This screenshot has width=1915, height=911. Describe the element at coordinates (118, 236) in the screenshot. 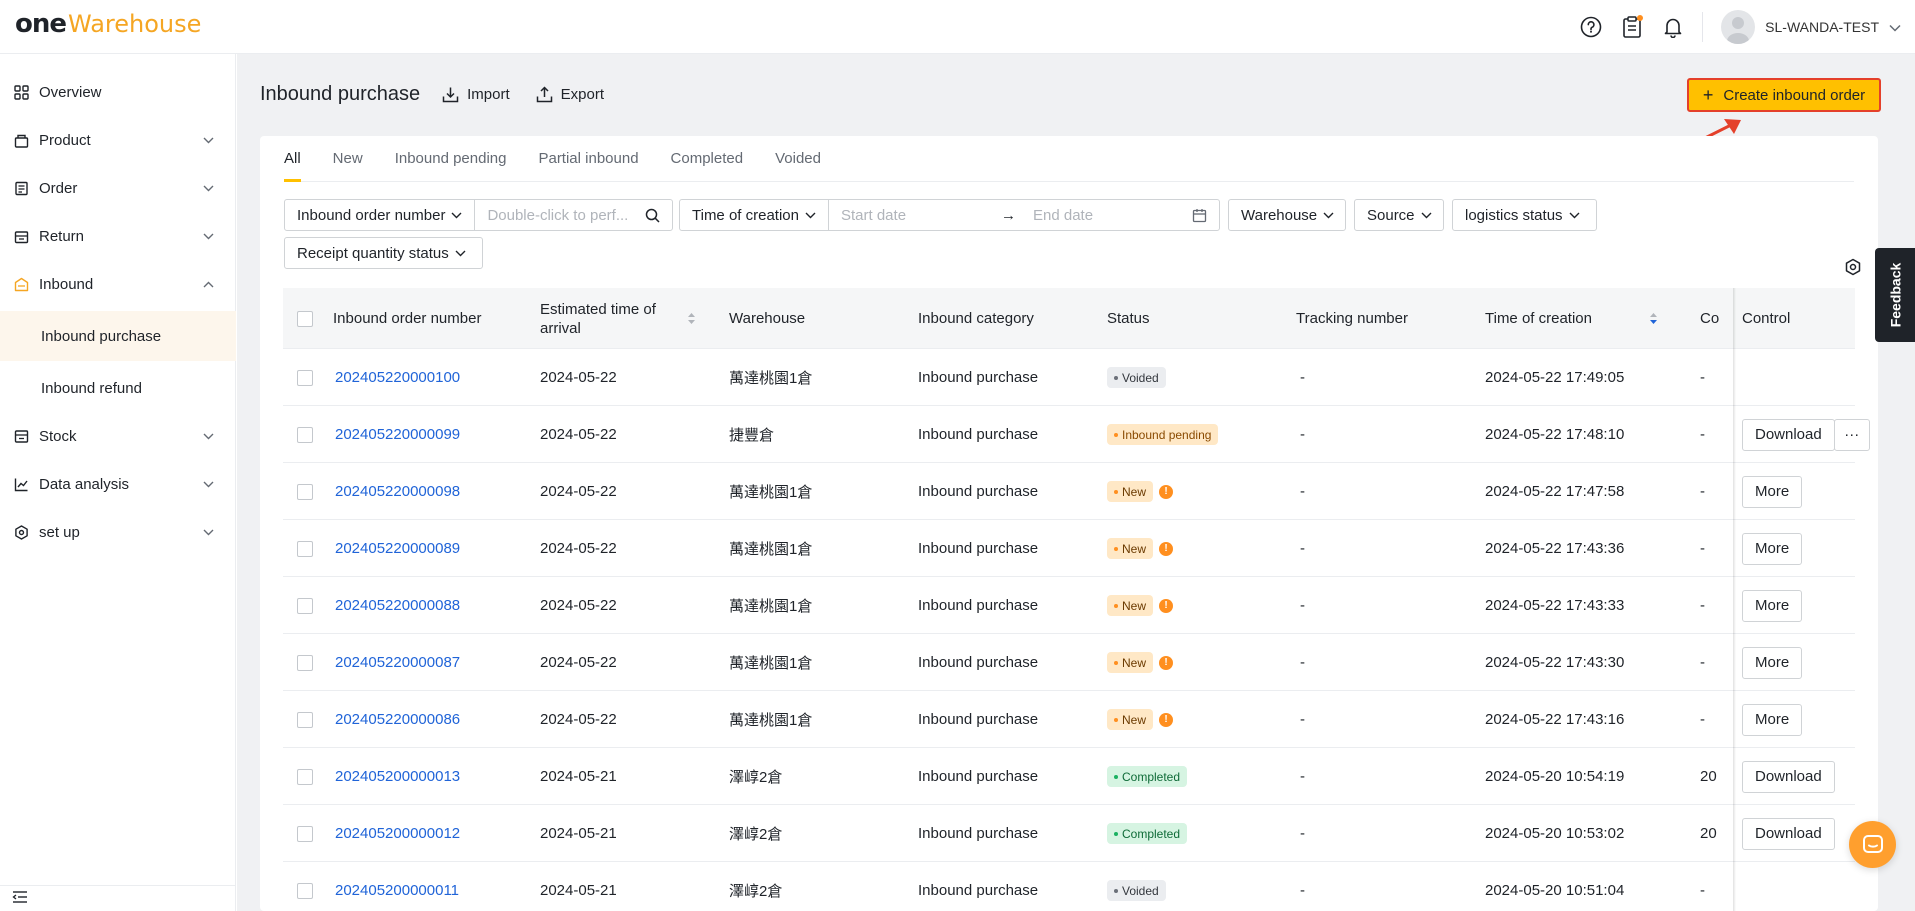

I see `sidebar-item-return: Return` at that location.